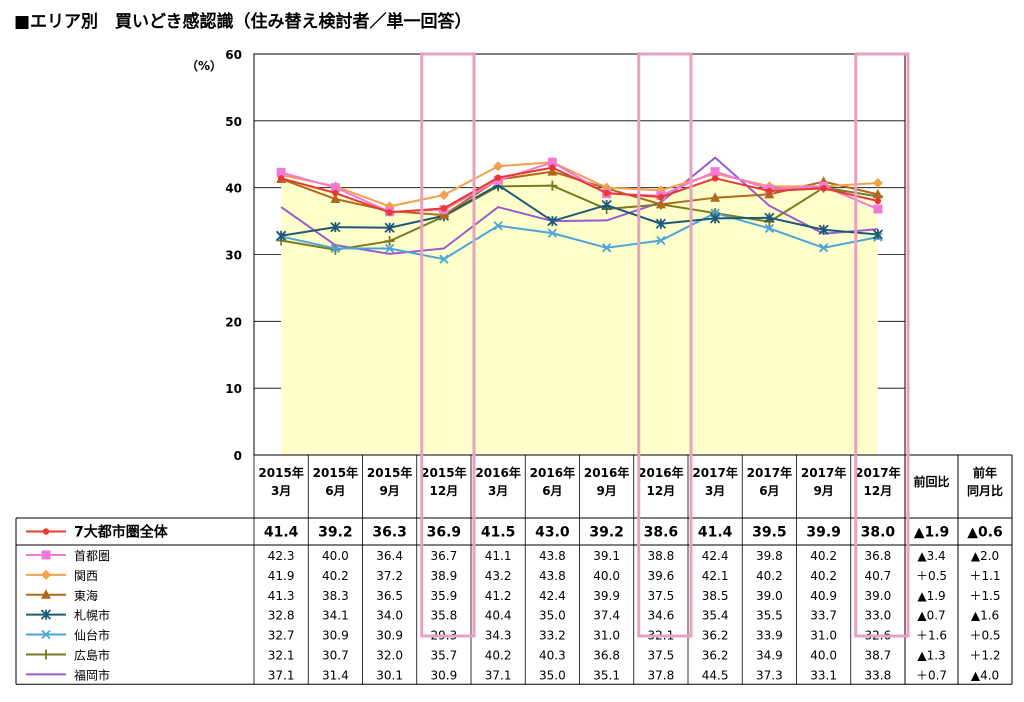  I want to click on table-cell: 42.4, so click(552, 596).